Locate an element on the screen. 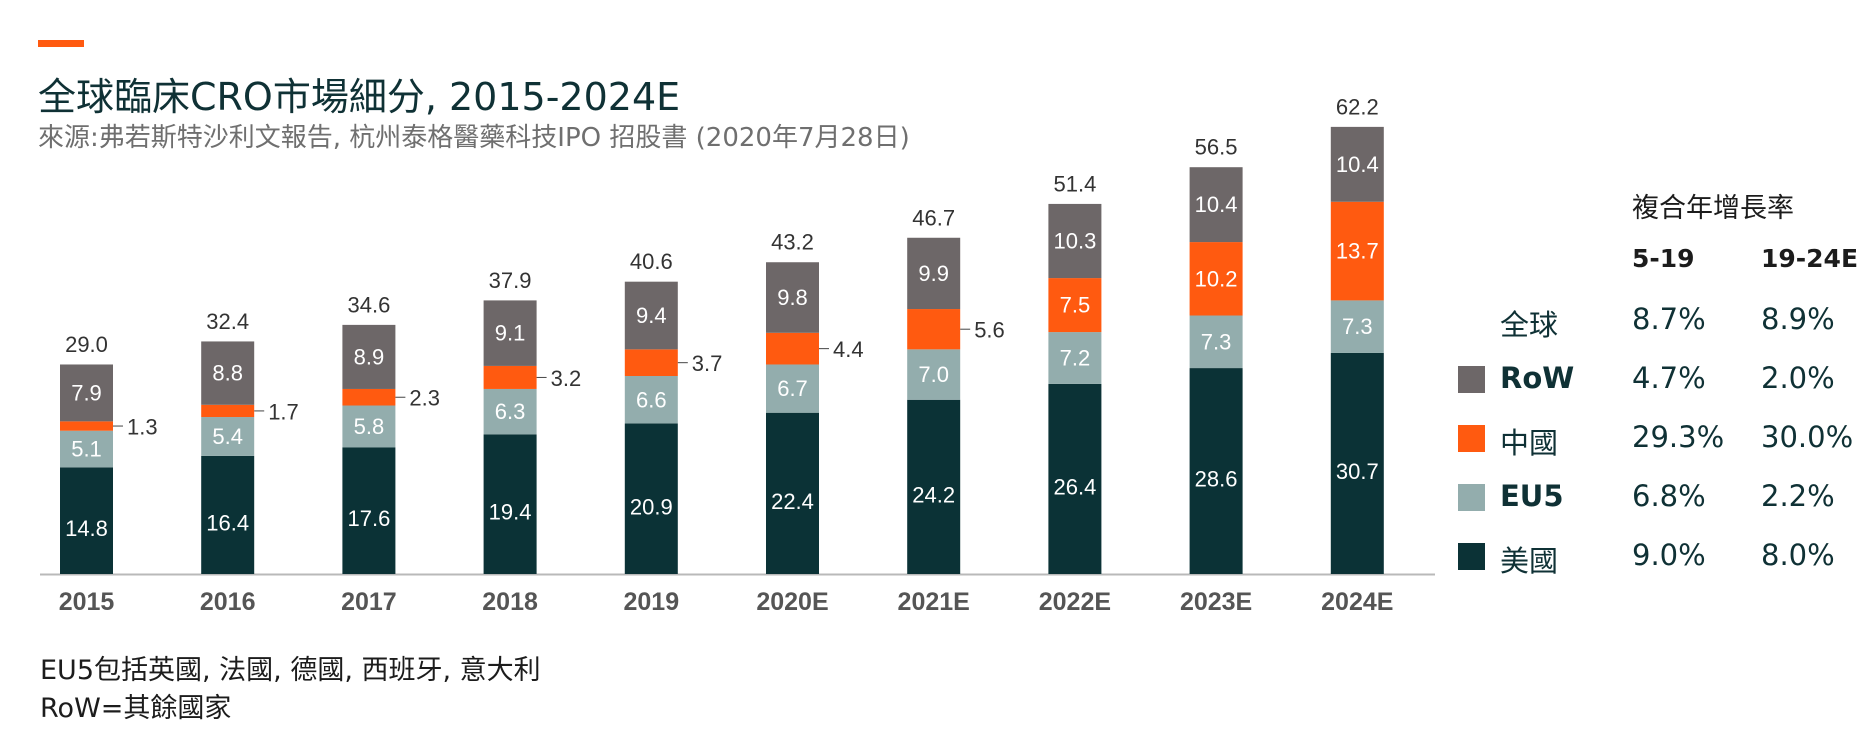 This screenshot has height=751, width=1876. total-label: 46.7 is located at coordinates (933, 217).